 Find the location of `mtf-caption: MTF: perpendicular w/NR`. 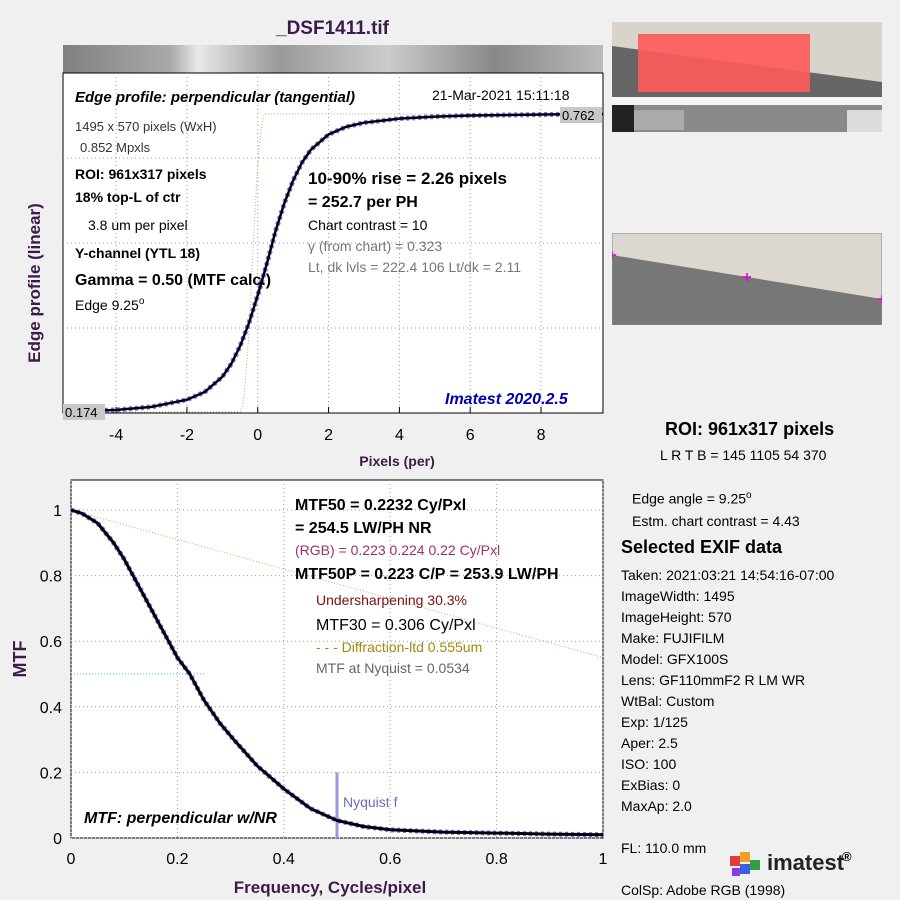

mtf-caption: MTF: perpendicular w/NR is located at coordinates (180, 818).